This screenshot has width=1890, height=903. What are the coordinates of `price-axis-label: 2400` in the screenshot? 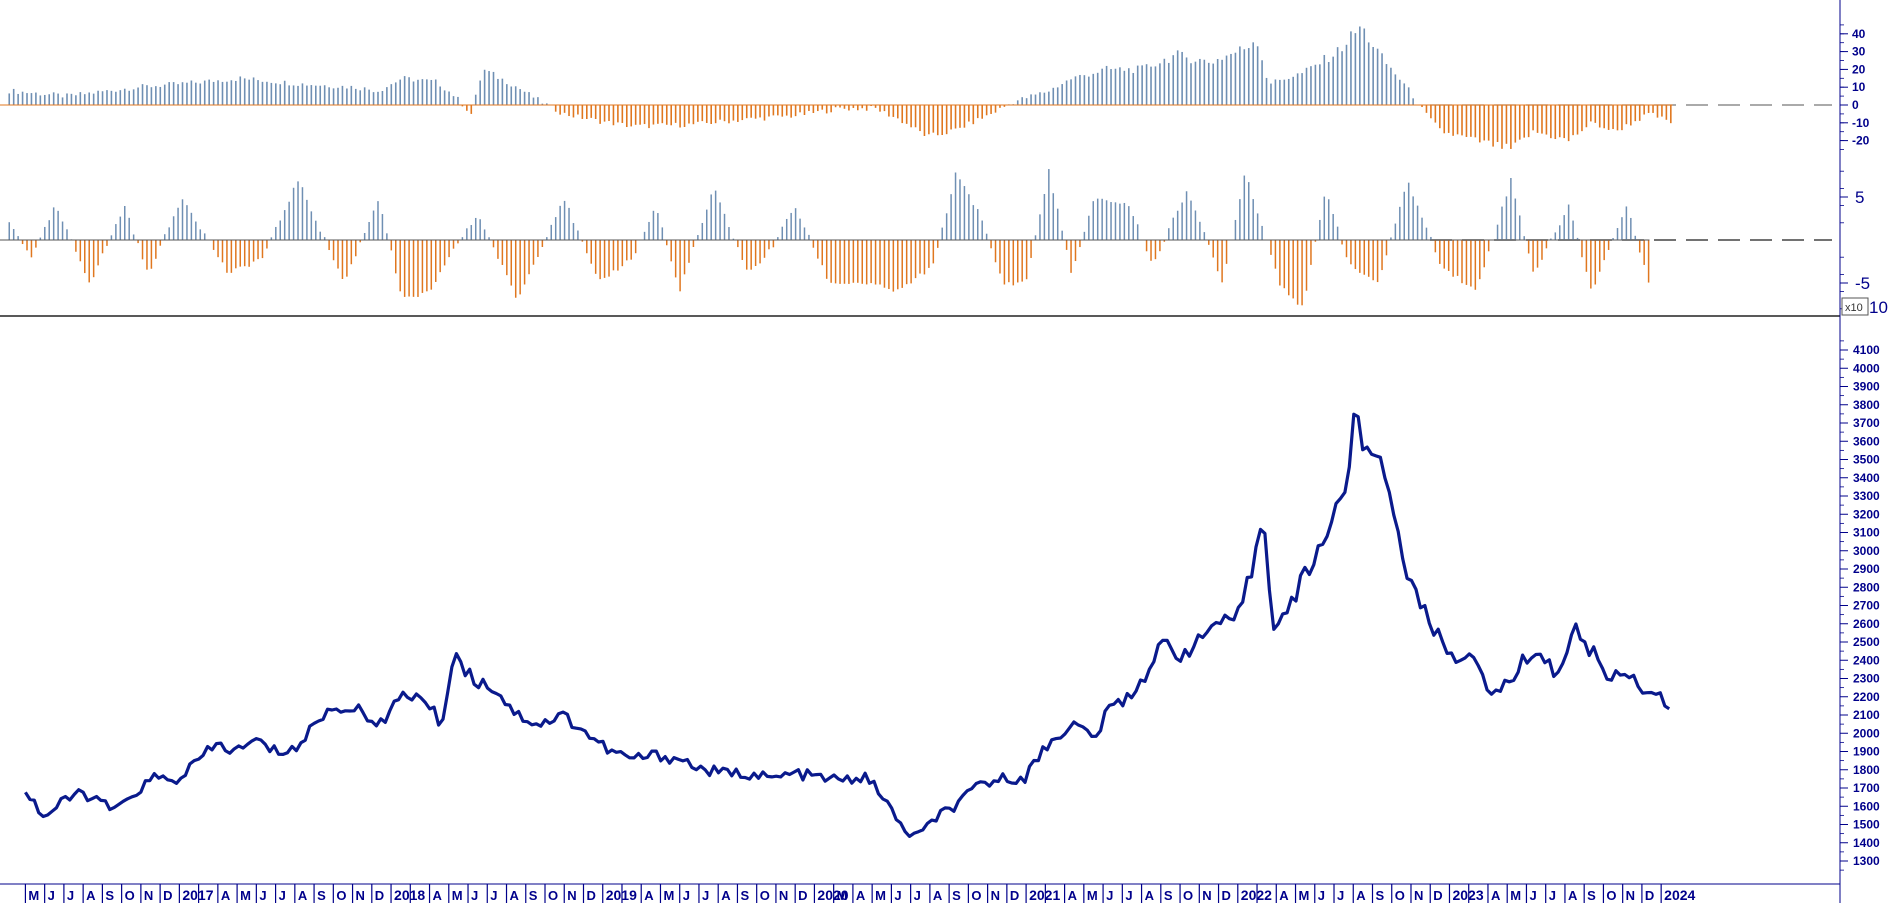 It's located at (1866, 660).